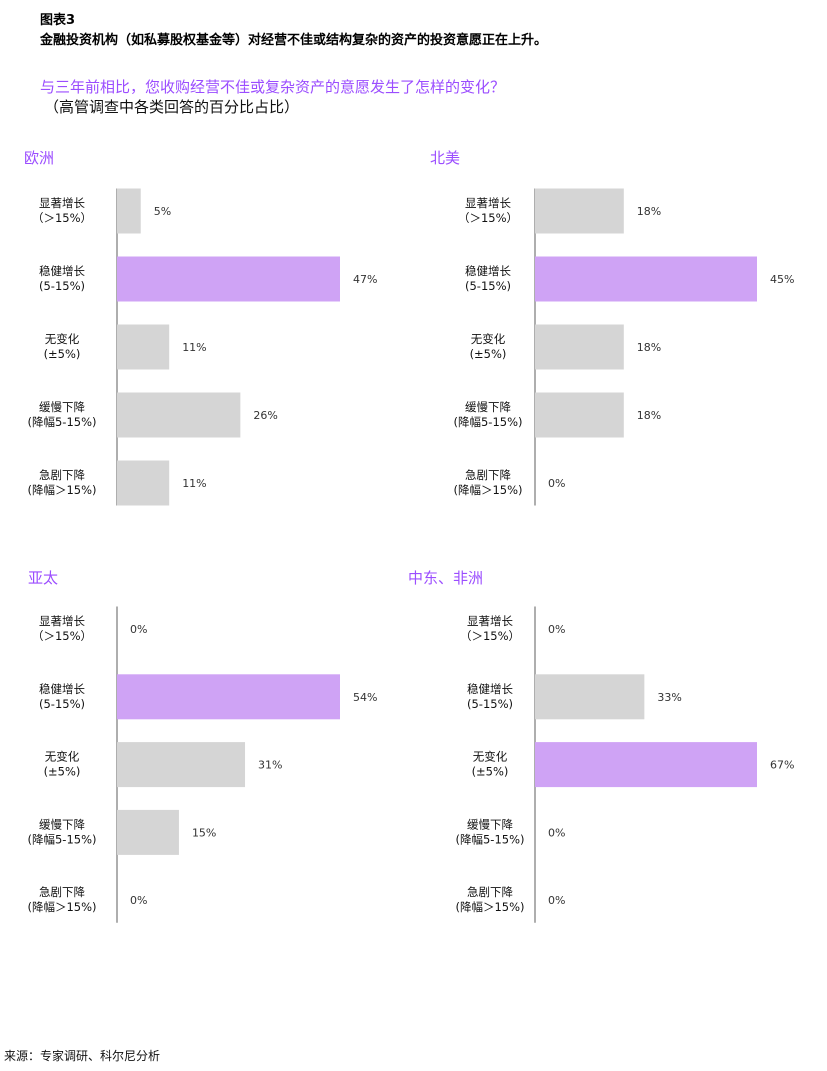 The height and width of the screenshot is (1071, 827). Describe the element at coordinates (39, 158) in the screenshot. I see `region-title: 欧洲` at that location.